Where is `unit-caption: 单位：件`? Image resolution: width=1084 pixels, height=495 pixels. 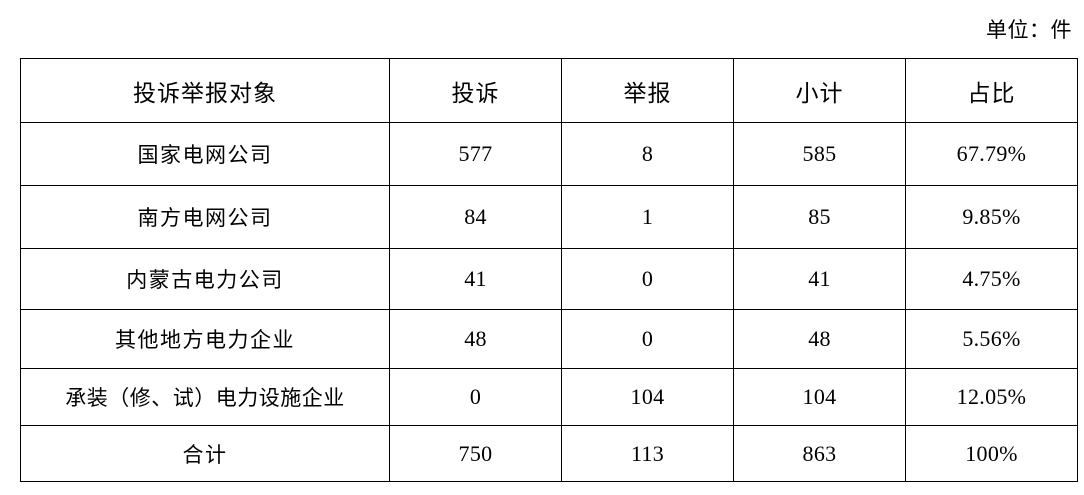
unit-caption: 单位：件 is located at coordinates (1029, 30).